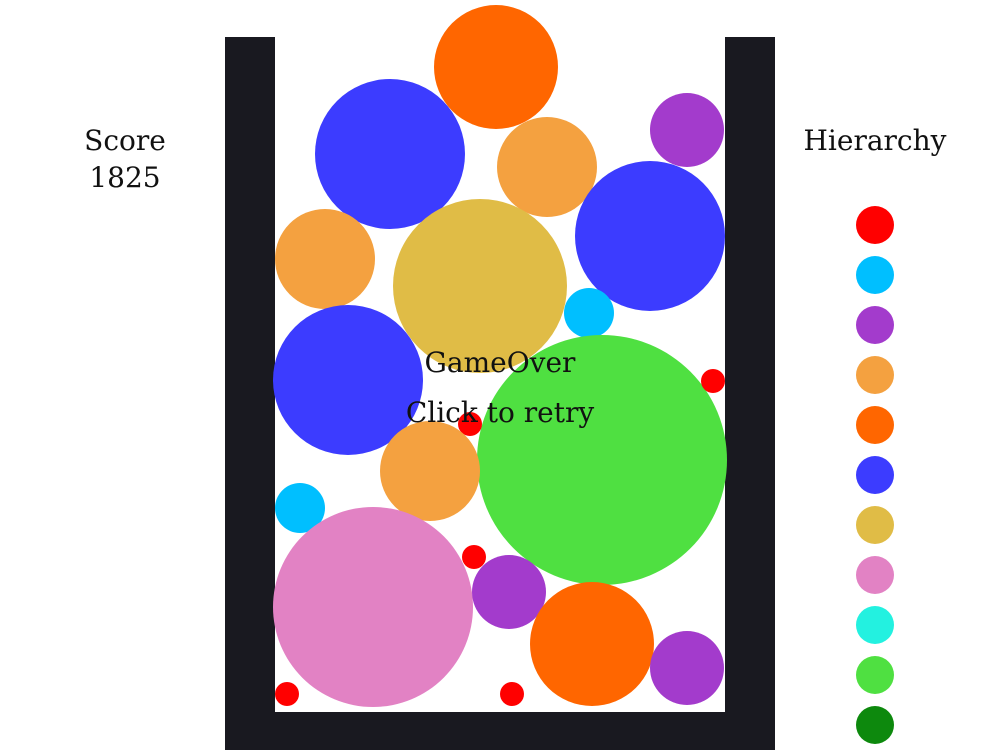  What do you see at coordinates (500, 412) in the screenshot?
I see `retry-prompt: Click to retry` at bounding box center [500, 412].